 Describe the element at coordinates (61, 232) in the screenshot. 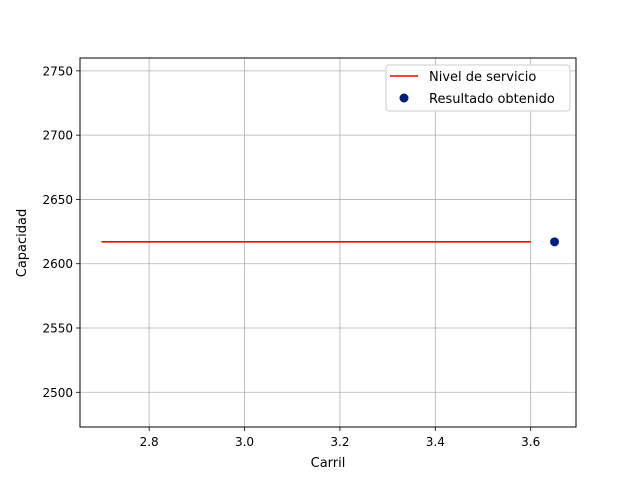

I see `y-axis-ticks: 2500 2550 2600 2650 2700 2750` at that location.